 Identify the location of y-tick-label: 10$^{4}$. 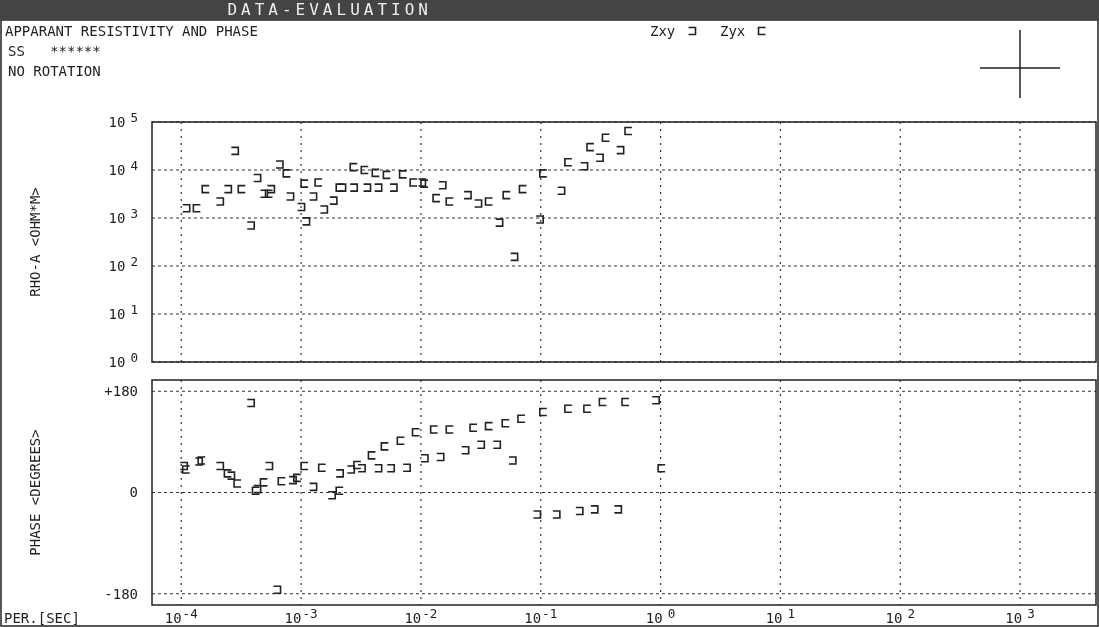
(123, 167).